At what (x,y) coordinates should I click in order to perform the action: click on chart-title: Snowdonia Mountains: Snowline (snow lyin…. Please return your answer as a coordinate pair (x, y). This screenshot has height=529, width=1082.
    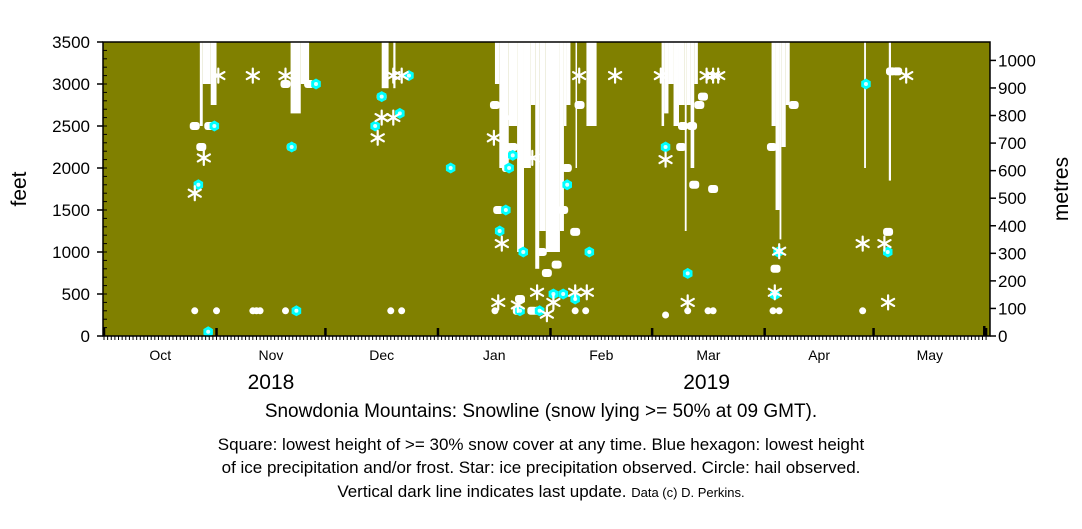
    Looking at the image, I should click on (541, 411).